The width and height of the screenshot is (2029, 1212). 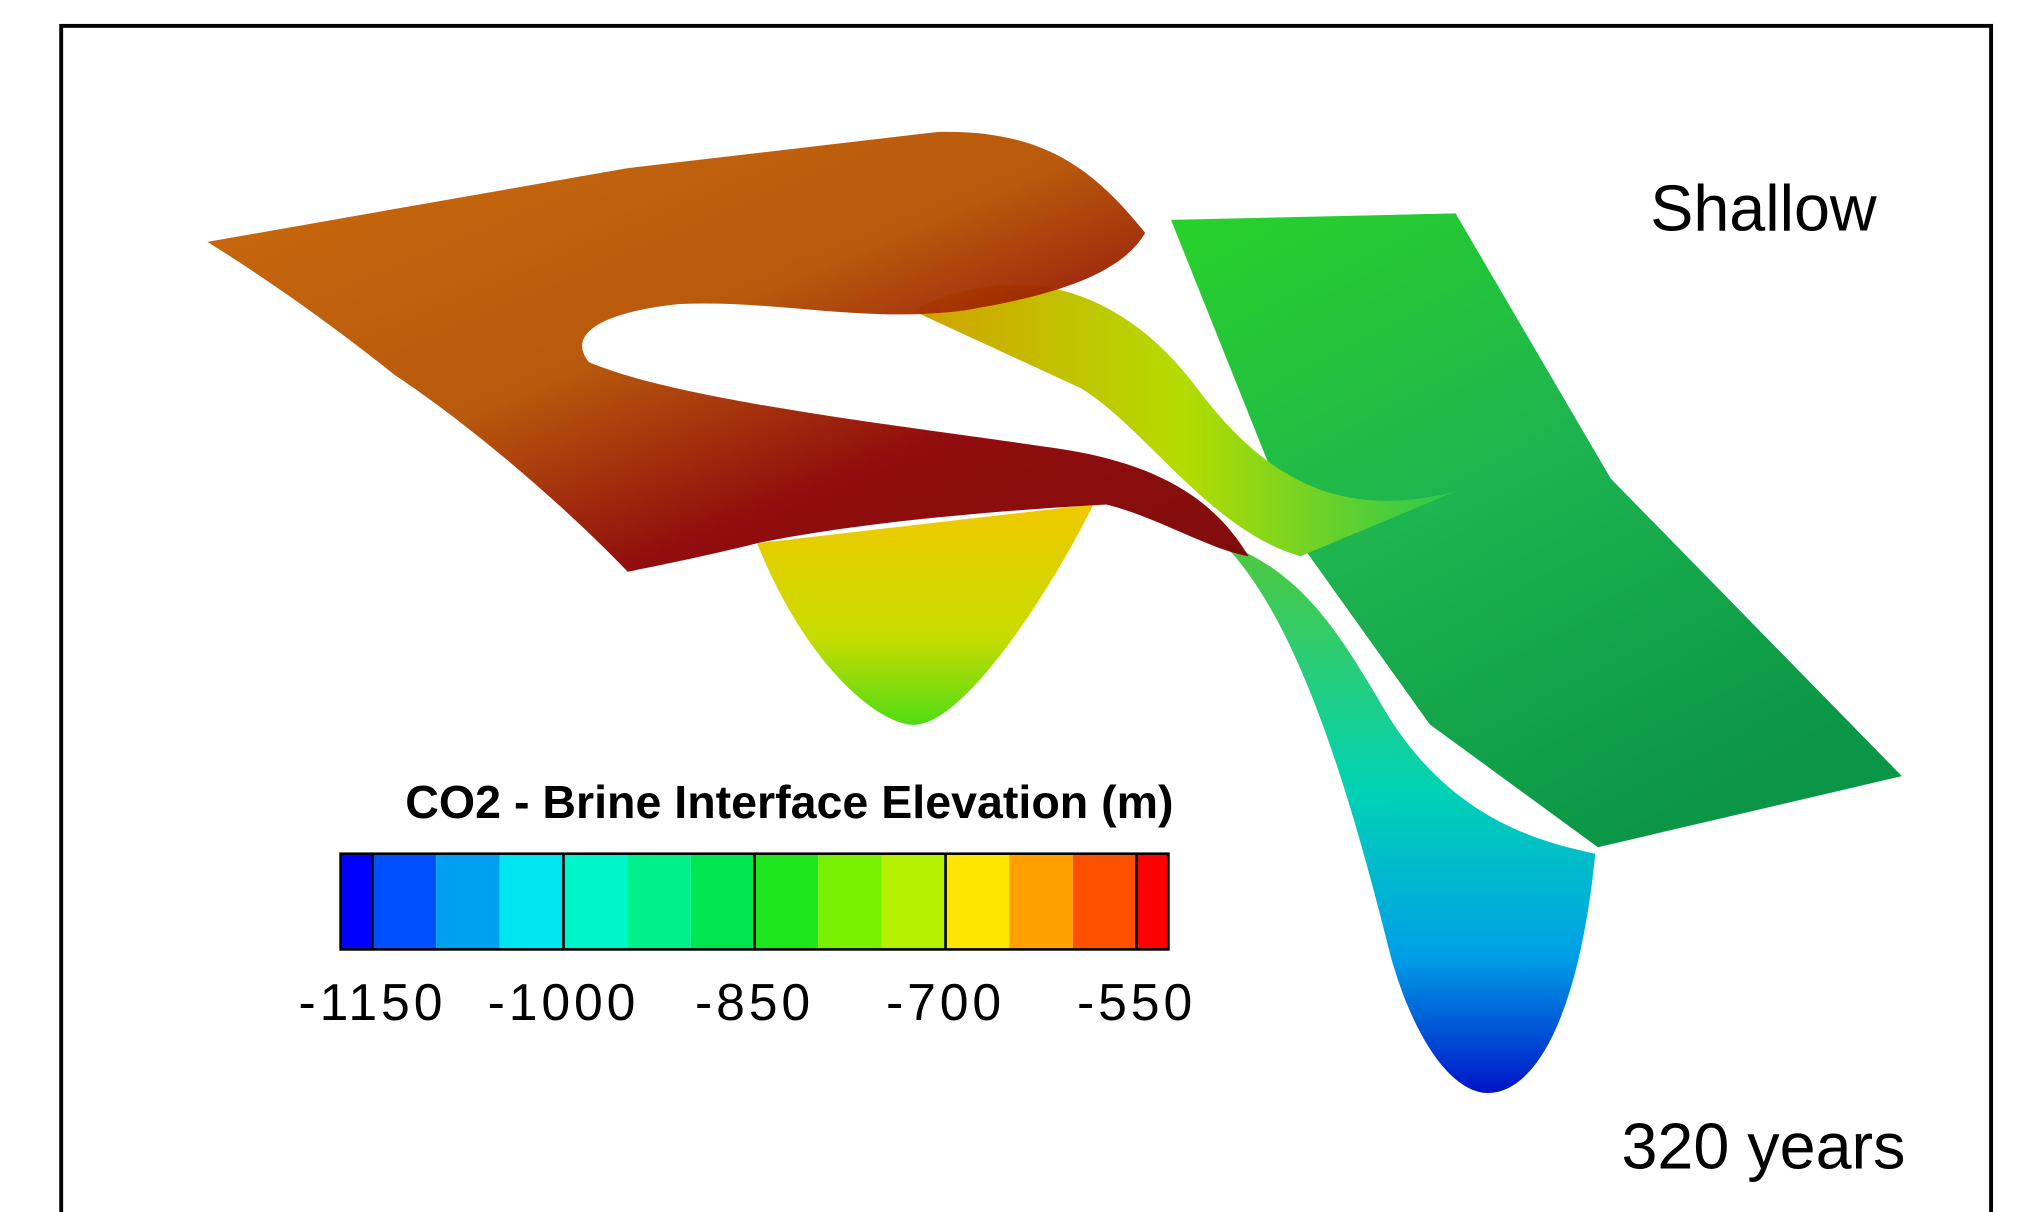 What do you see at coordinates (1763, 208) in the screenshot?
I see `annotation: Shallow` at bounding box center [1763, 208].